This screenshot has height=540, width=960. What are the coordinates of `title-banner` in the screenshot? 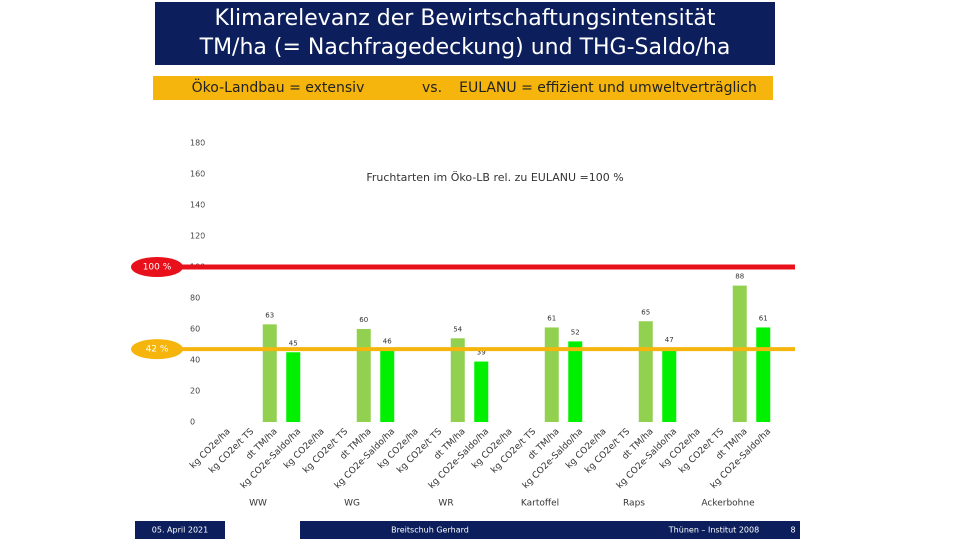 It's located at (465, 33).